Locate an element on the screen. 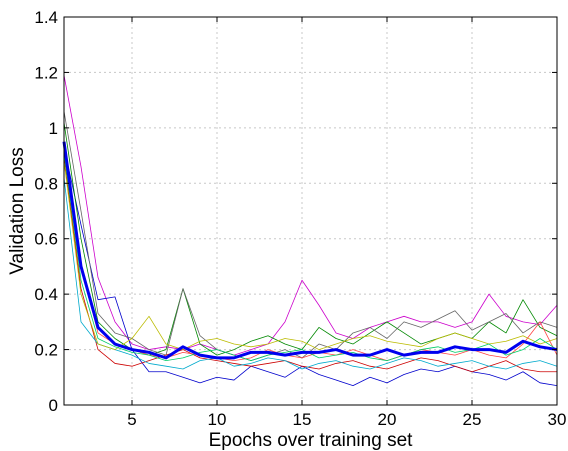 The height and width of the screenshot is (451, 568). x-tick-label: 20 is located at coordinates (387, 419).